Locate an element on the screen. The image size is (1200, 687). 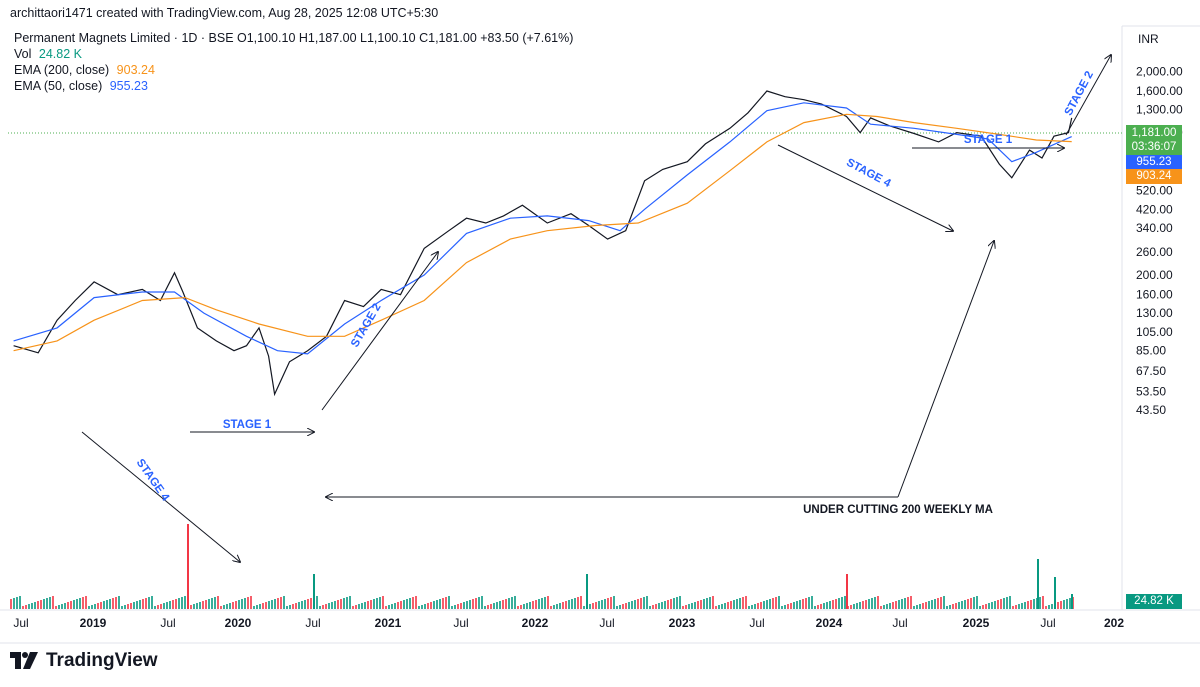
volume-legend: Vol 24.82 K is located at coordinates (48, 54).